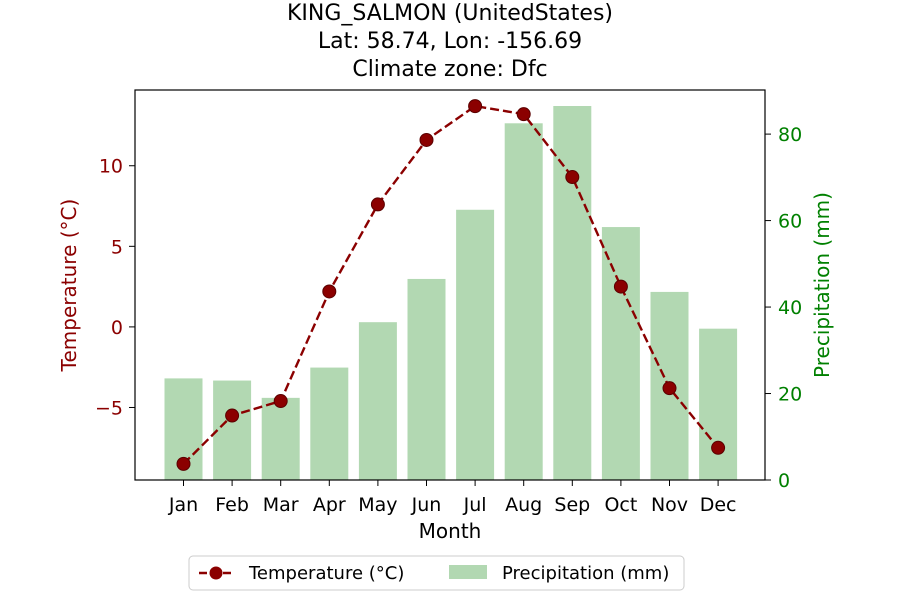 This screenshot has height=600, width=900. What do you see at coordinates (822, 285) in the screenshot?
I see `y-axis-right-label: Precipitation (mm)` at bounding box center [822, 285].